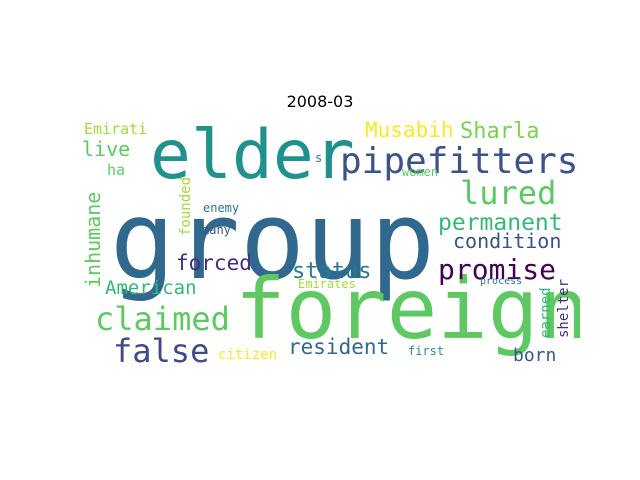 This screenshot has width=640, height=480. I want to click on word-false: false, so click(161, 351).